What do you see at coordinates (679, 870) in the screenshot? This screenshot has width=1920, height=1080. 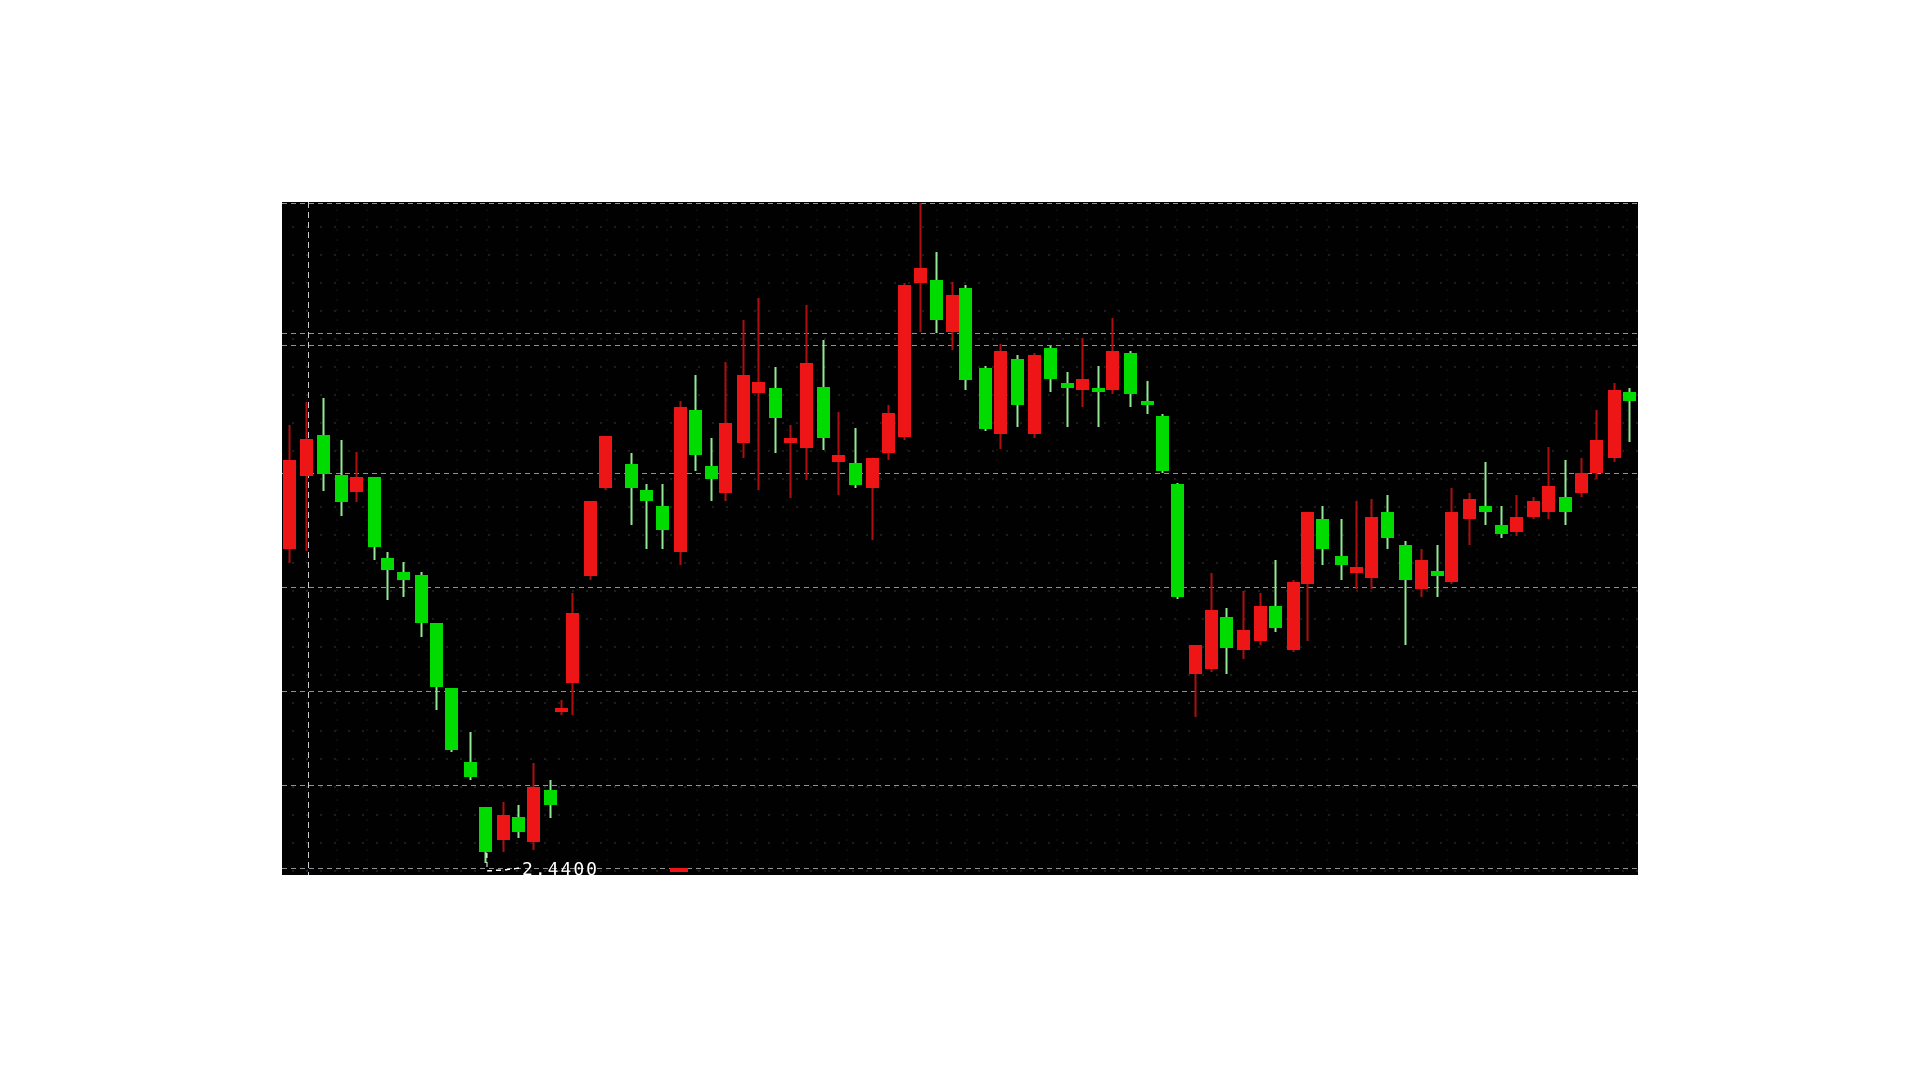 I see `clipped-candle-mark` at bounding box center [679, 870].